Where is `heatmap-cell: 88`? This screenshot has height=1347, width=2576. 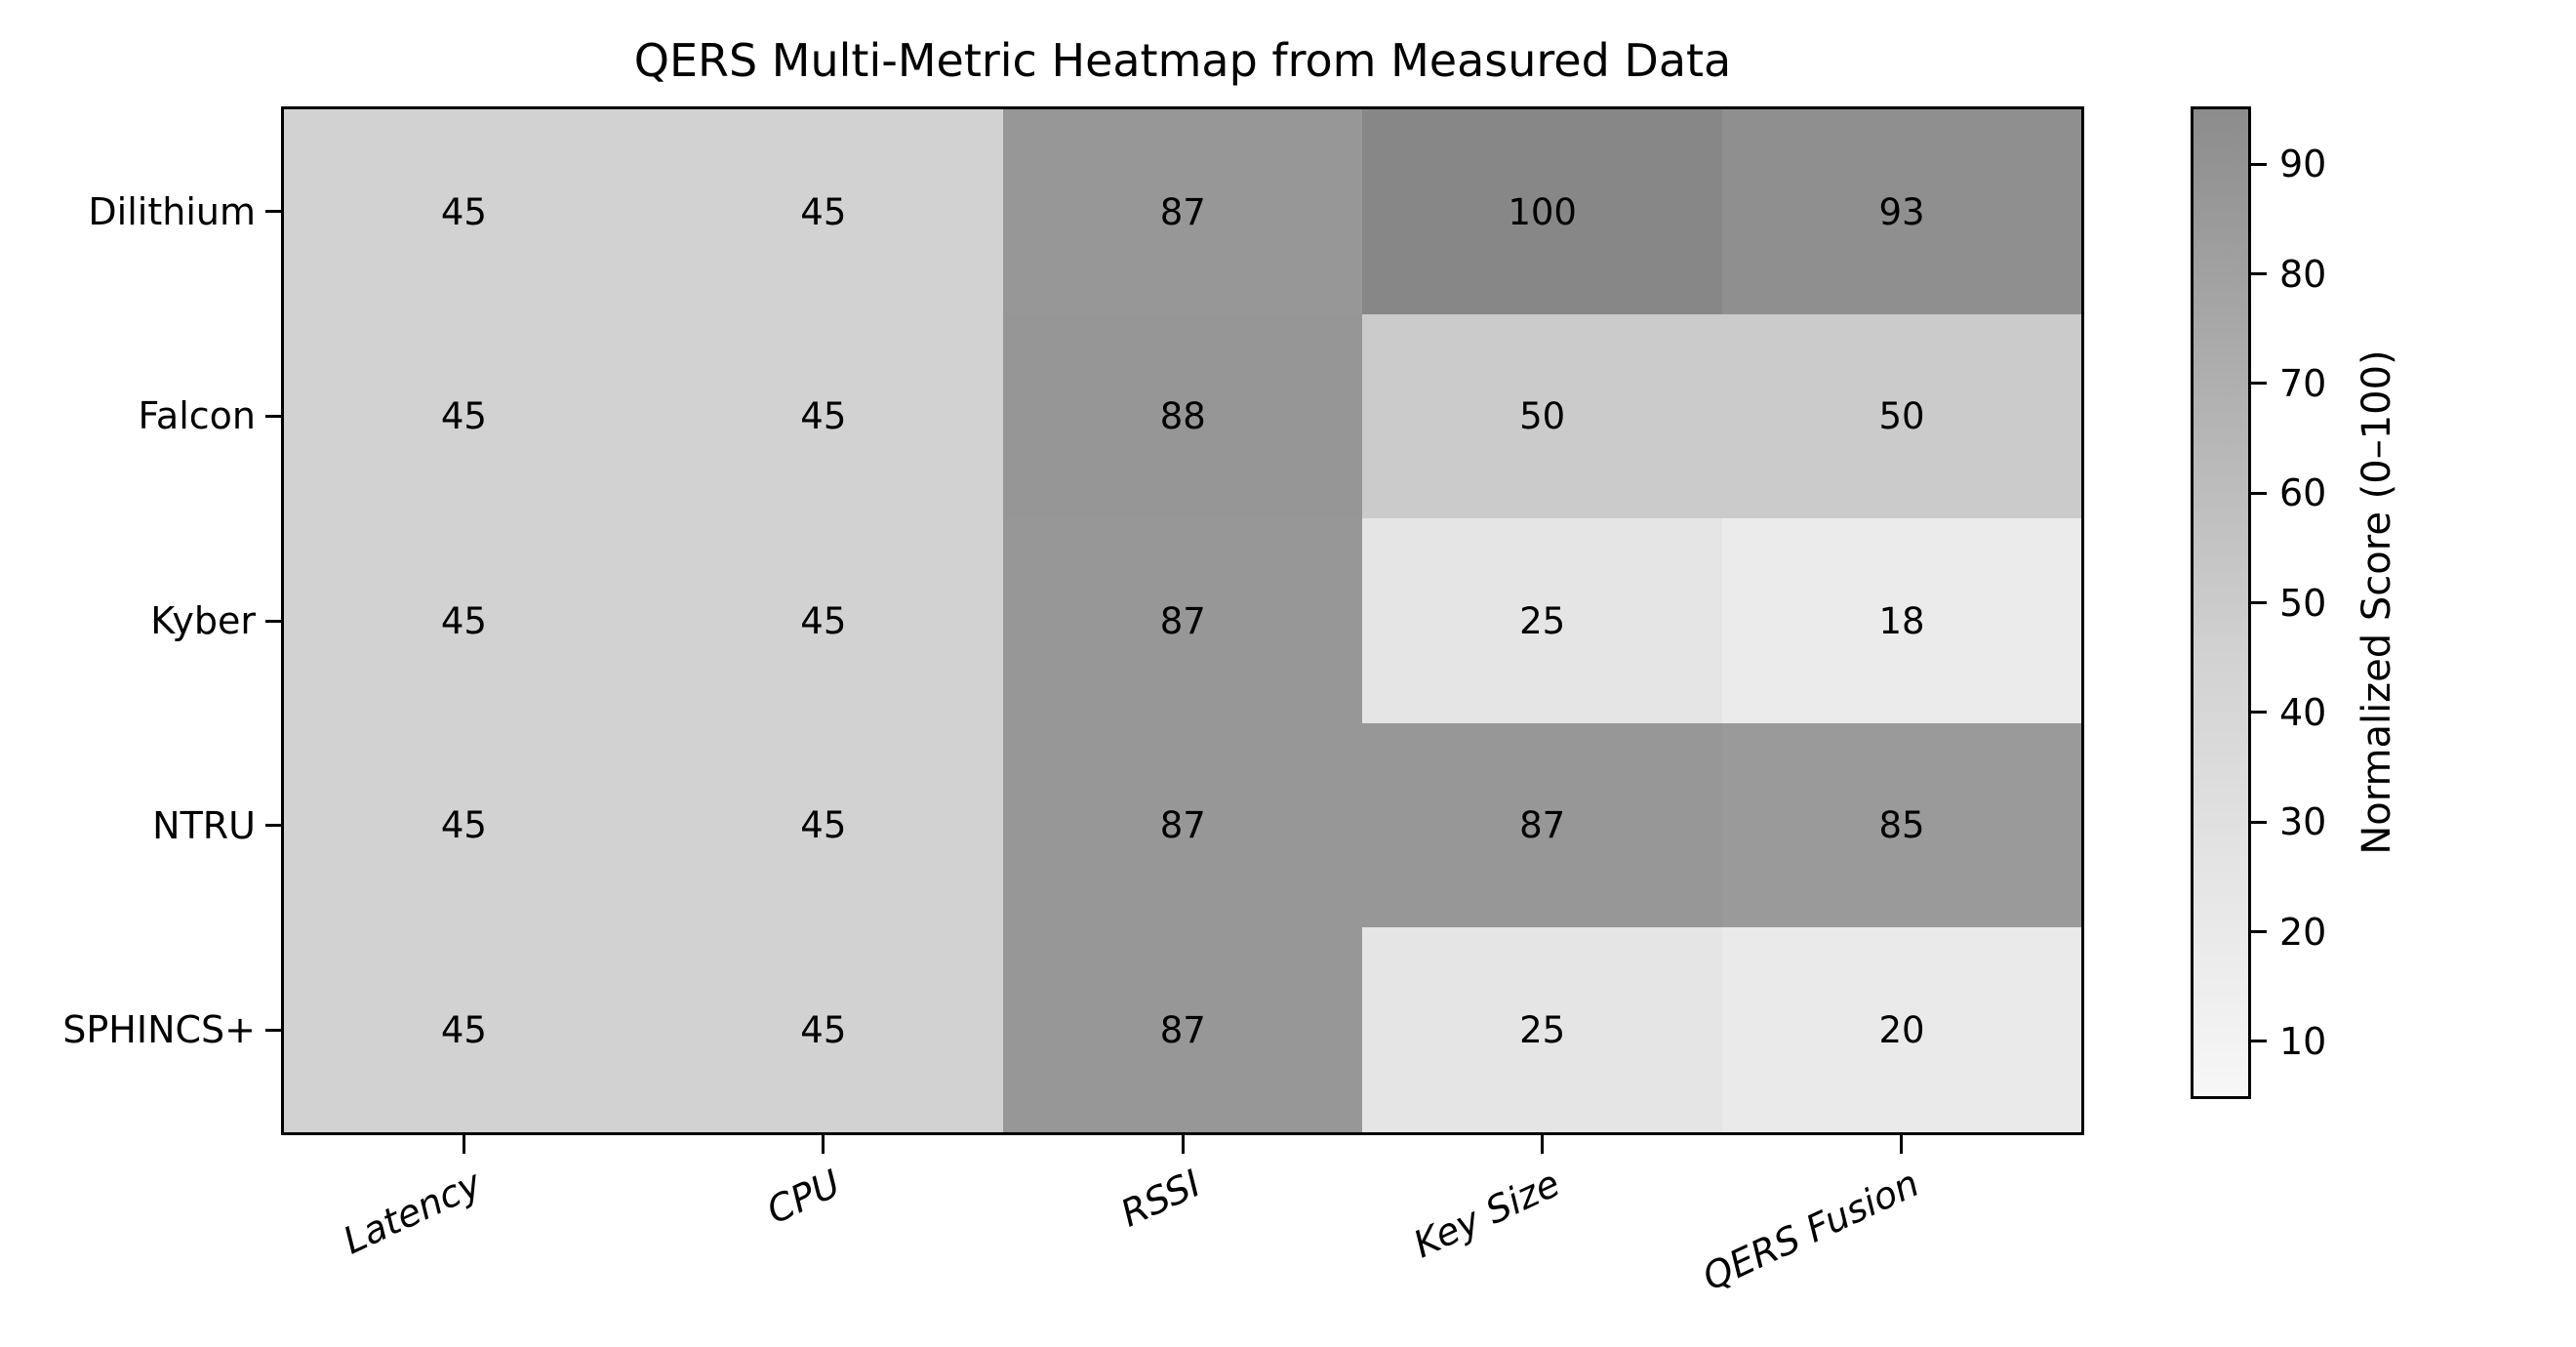 heatmap-cell: 88 is located at coordinates (1182, 416).